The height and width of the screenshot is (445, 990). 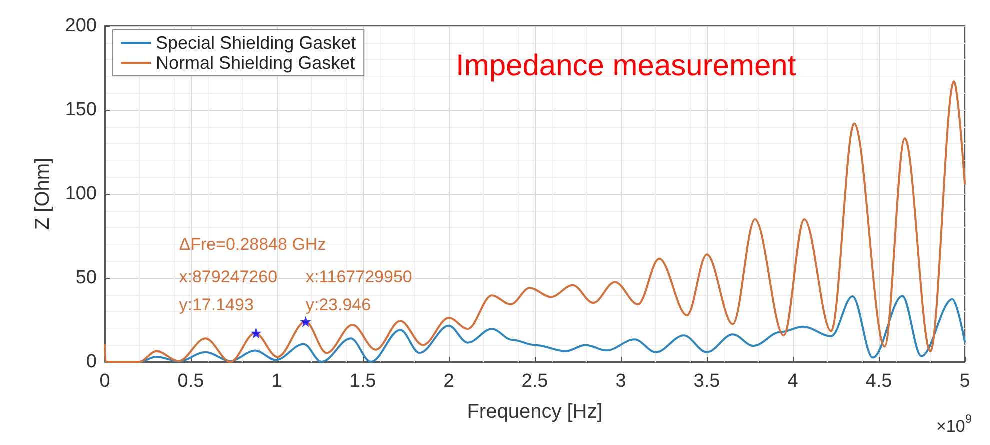 What do you see at coordinates (256, 43) in the screenshot?
I see `legend-label: Special Shielding Gasket` at bounding box center [256, 43].